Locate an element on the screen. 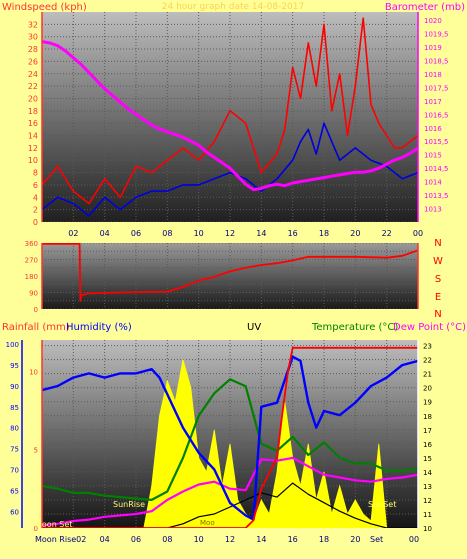  barometer-tick-label: 1019 is located at coordinates (433, 48).